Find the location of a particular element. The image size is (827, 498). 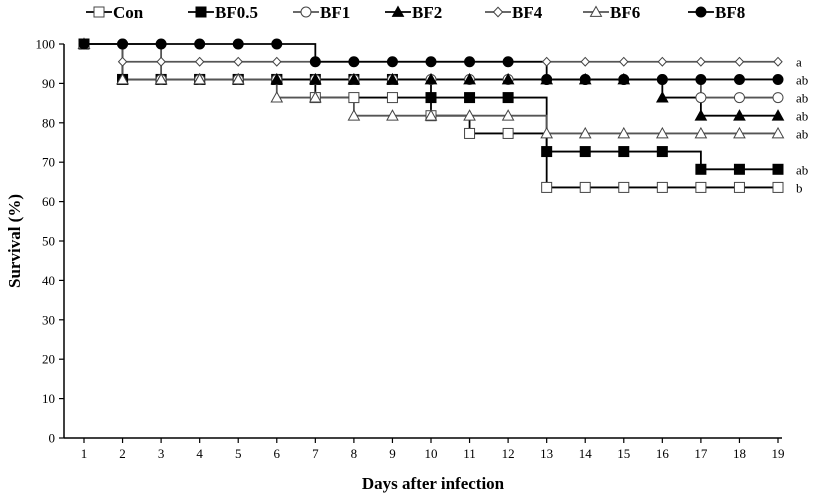

x-tick-label: 11 is located at coordinates (469, 453).